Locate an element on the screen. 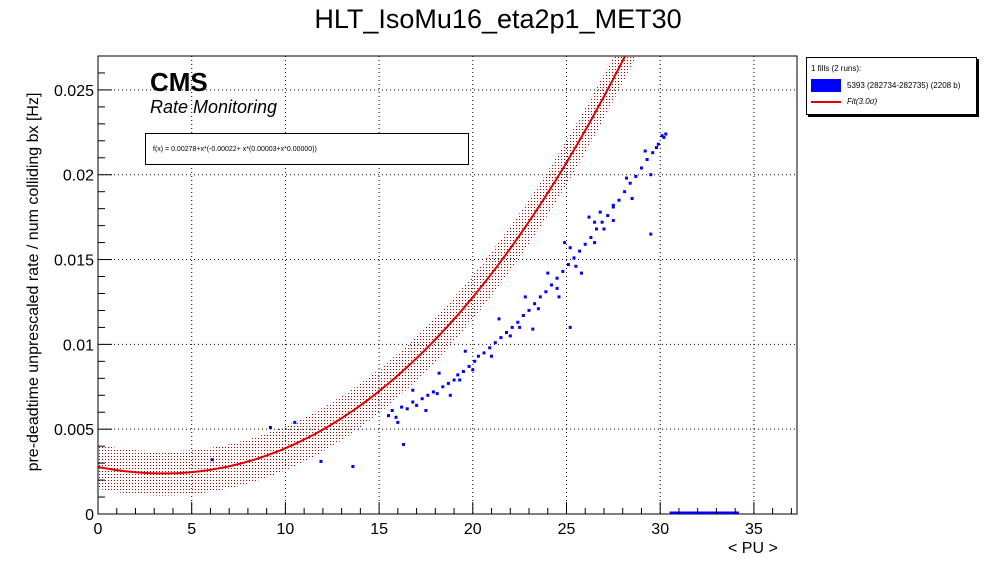 The image size is (996, 572). x-tick-label: 15 is located at coordinates (379, 529).